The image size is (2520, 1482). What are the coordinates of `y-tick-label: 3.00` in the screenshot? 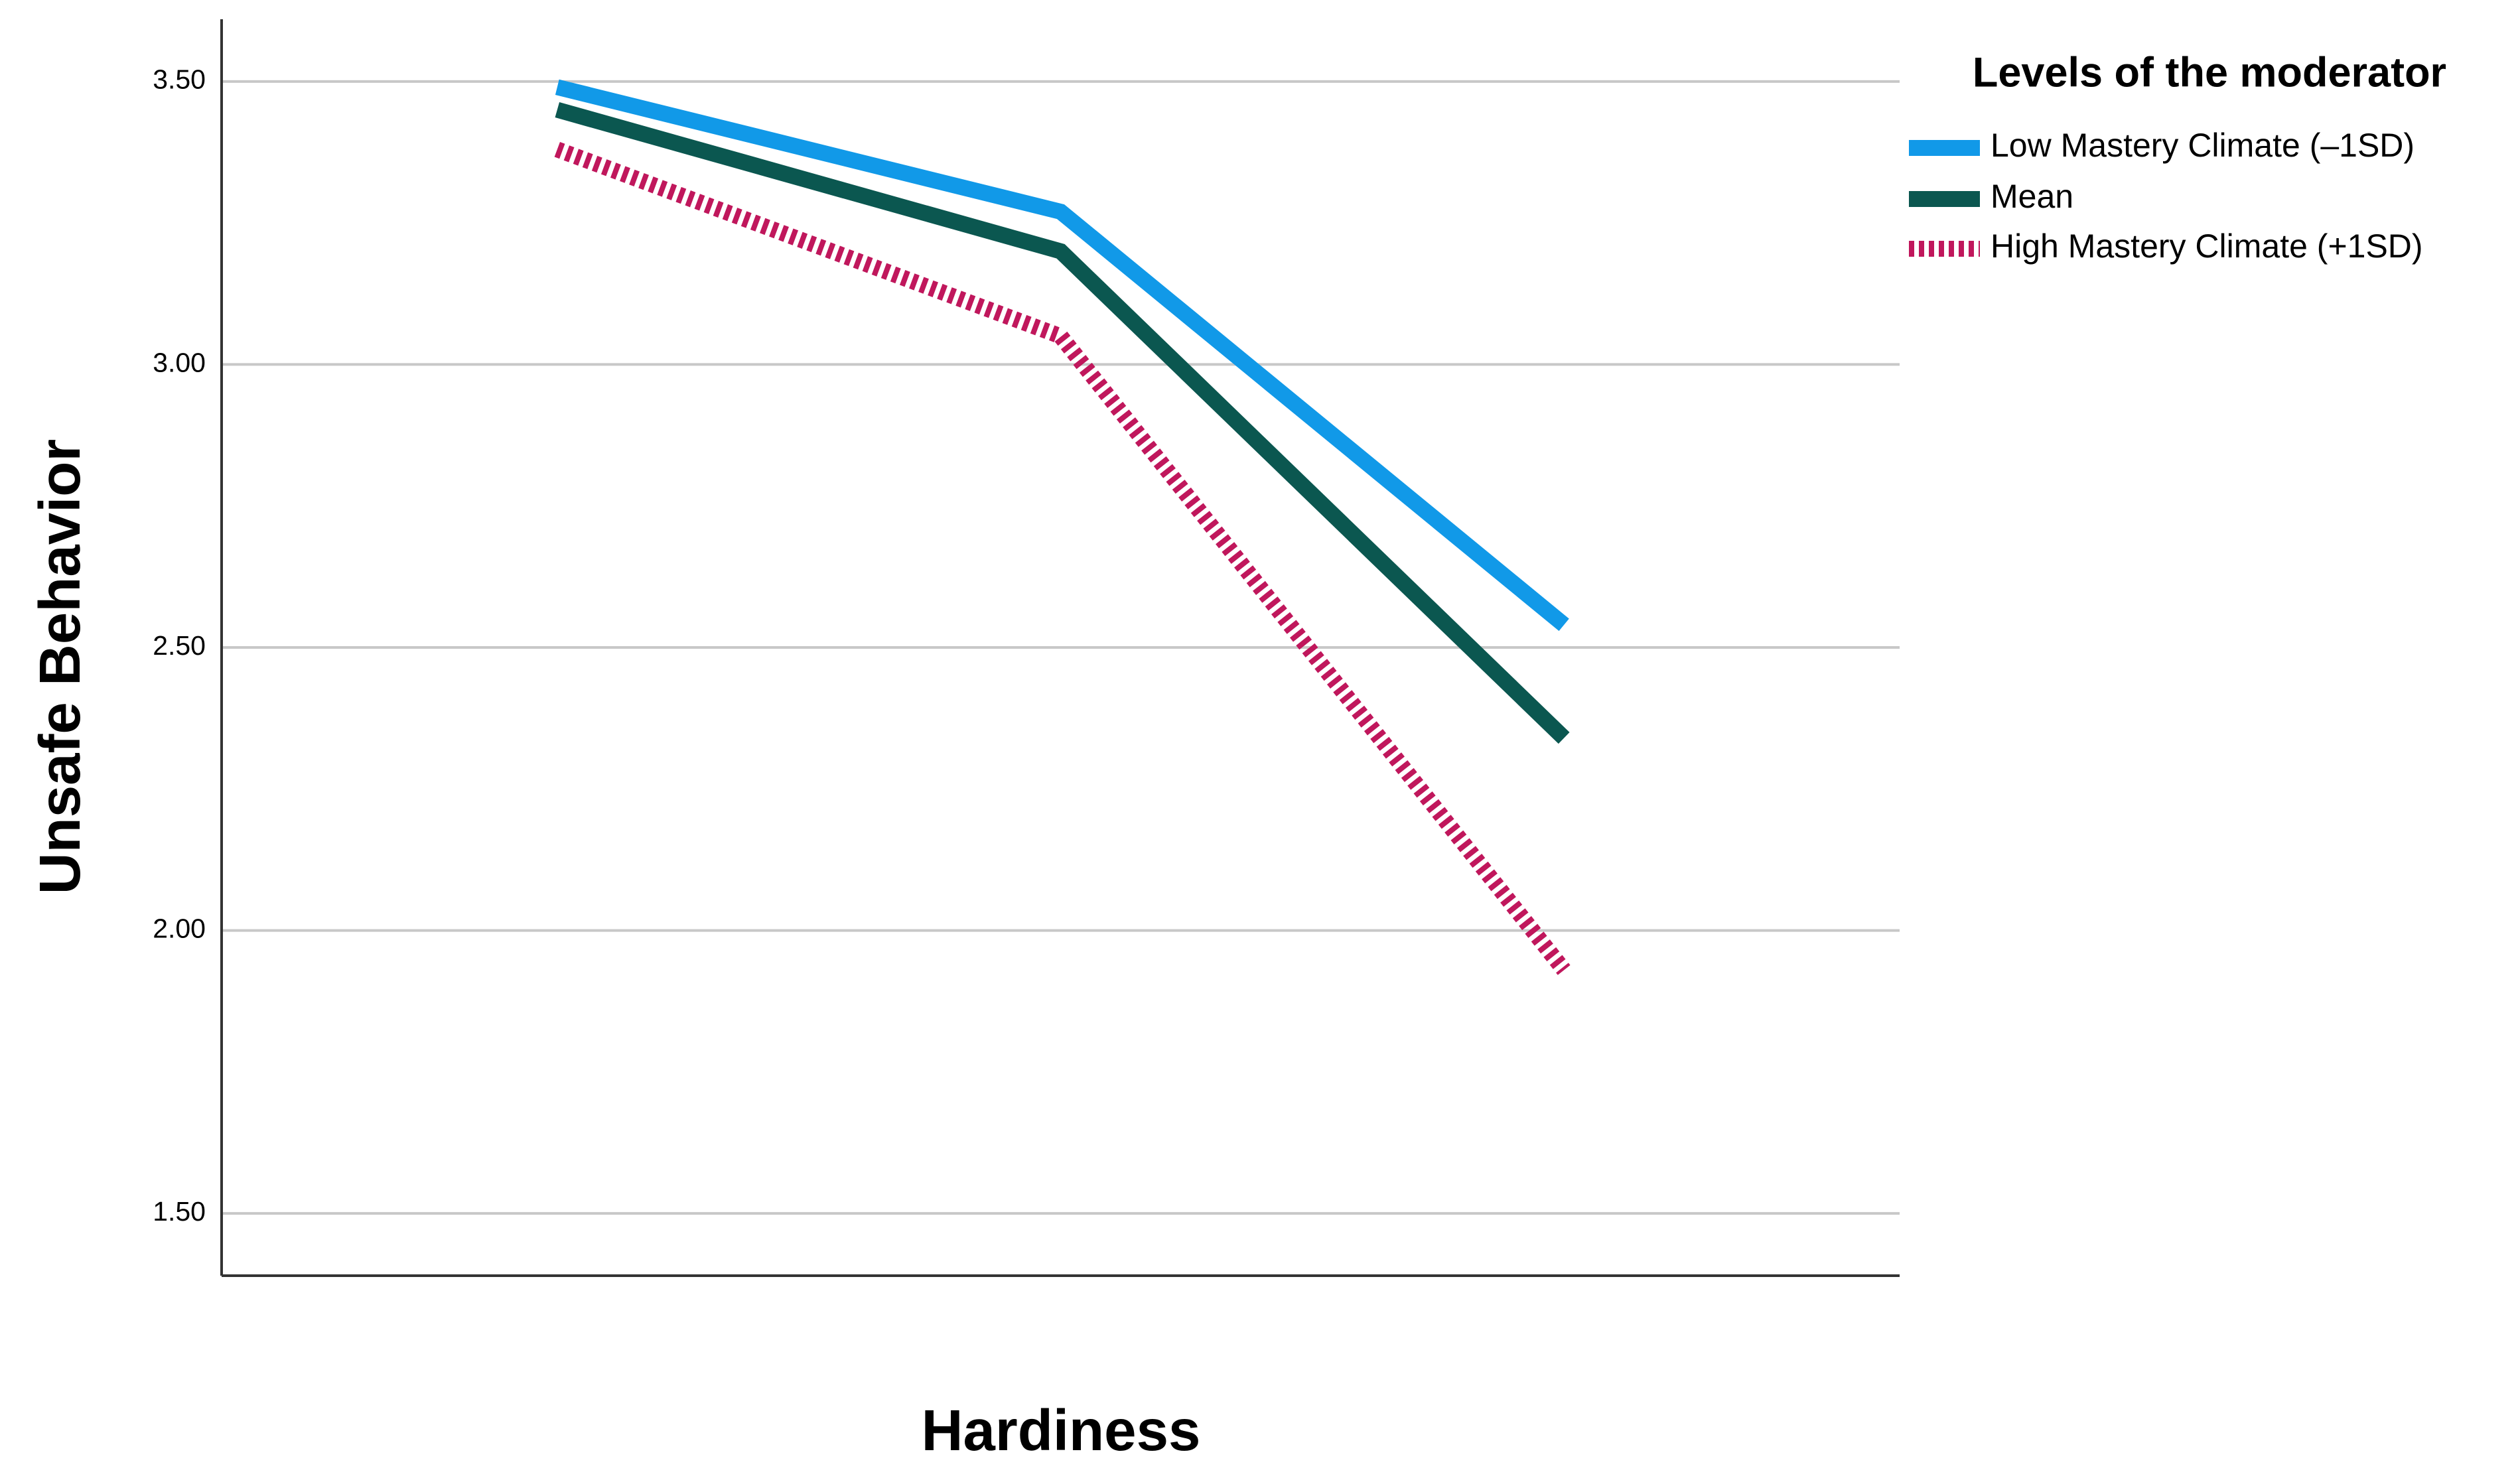 It's located at (179, 362).